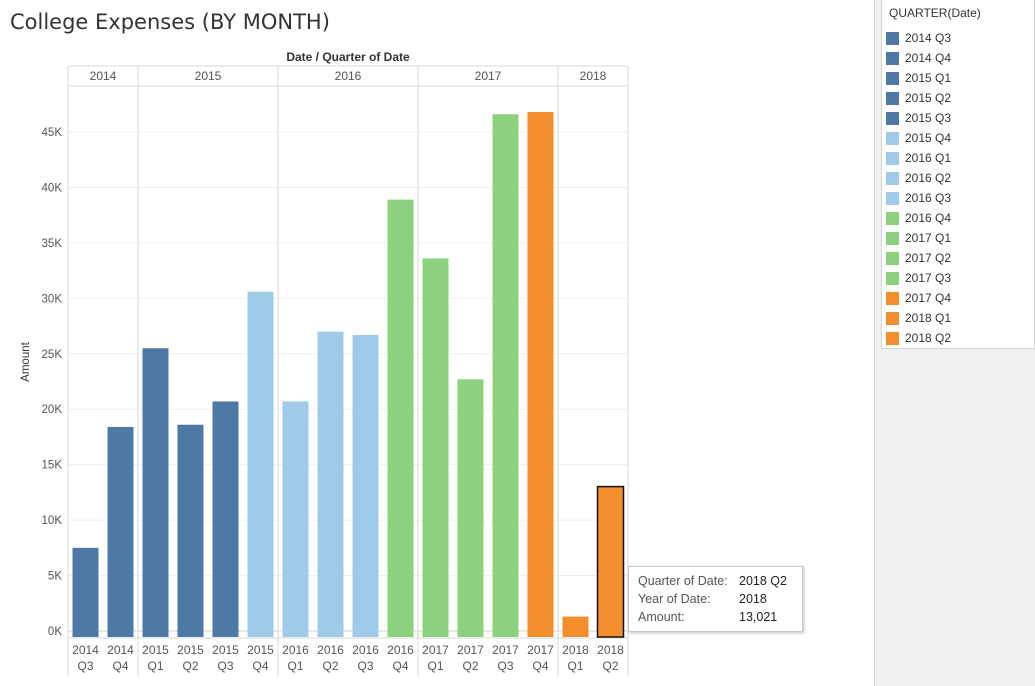 Image resolution: width=1035 pixels, height=686 pixels. What do you see at coordinates (103, 76) in the screenshot?
I see `year-header-label: 2014` at bounding box center [103, 76].